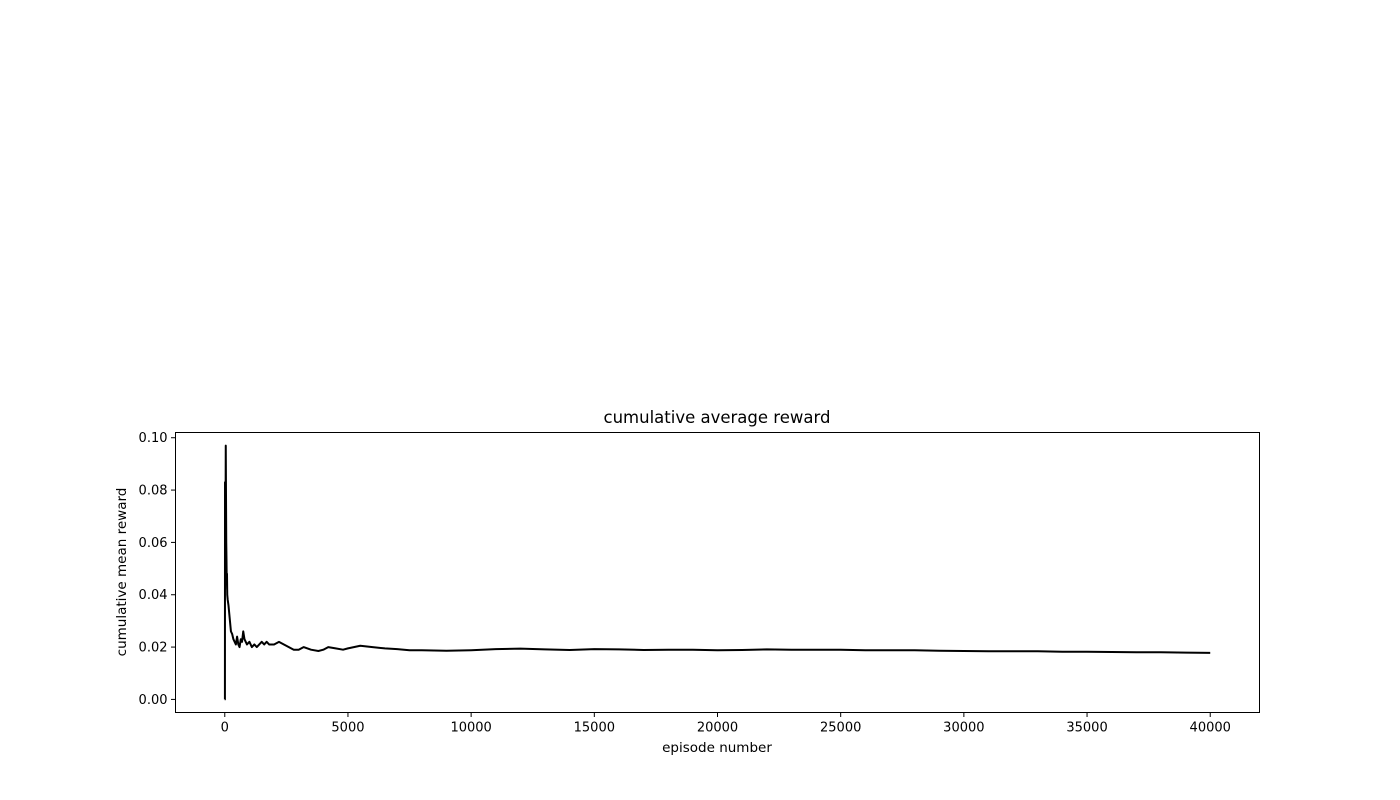 Image resolution: width=1400 pixels, height=800 pixels. What do you see at coordinates (717, 748) in the screenshot?
I see `x-axis-label: episode number` at bounding box center [717, 748].